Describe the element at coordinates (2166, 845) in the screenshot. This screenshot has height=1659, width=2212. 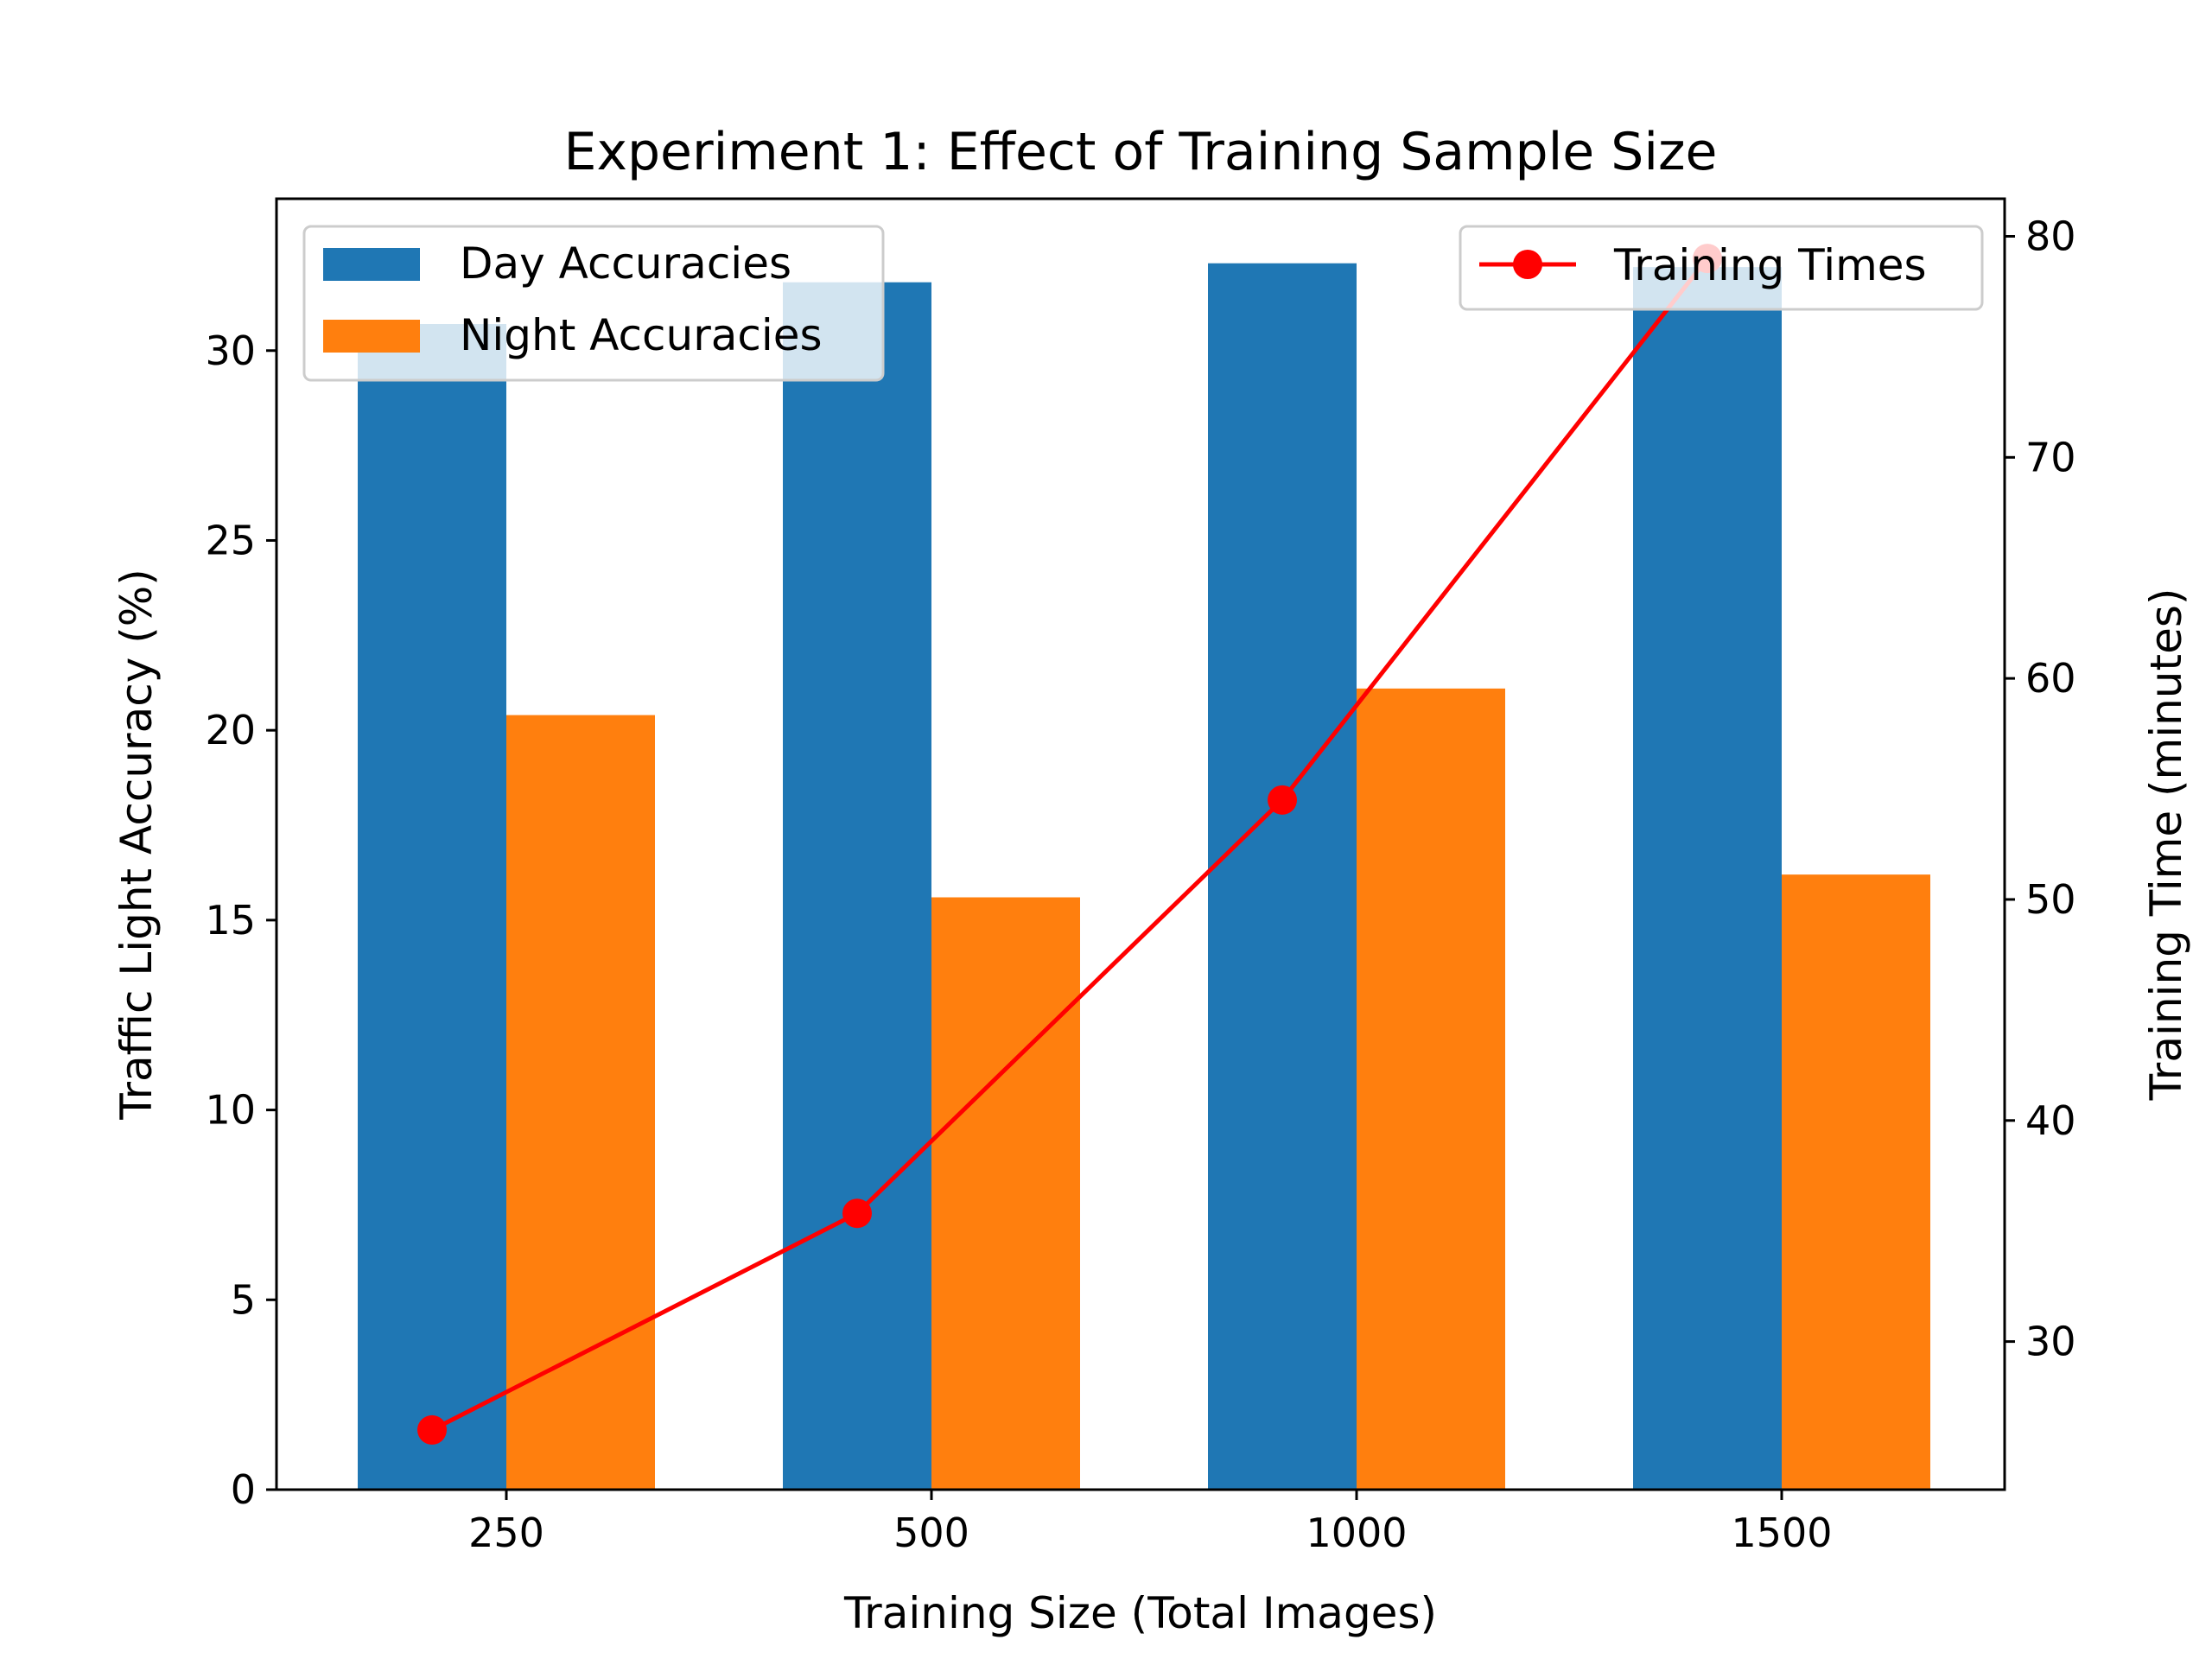
I see `y2-axis-label: Training Time (minutes)` at that location.